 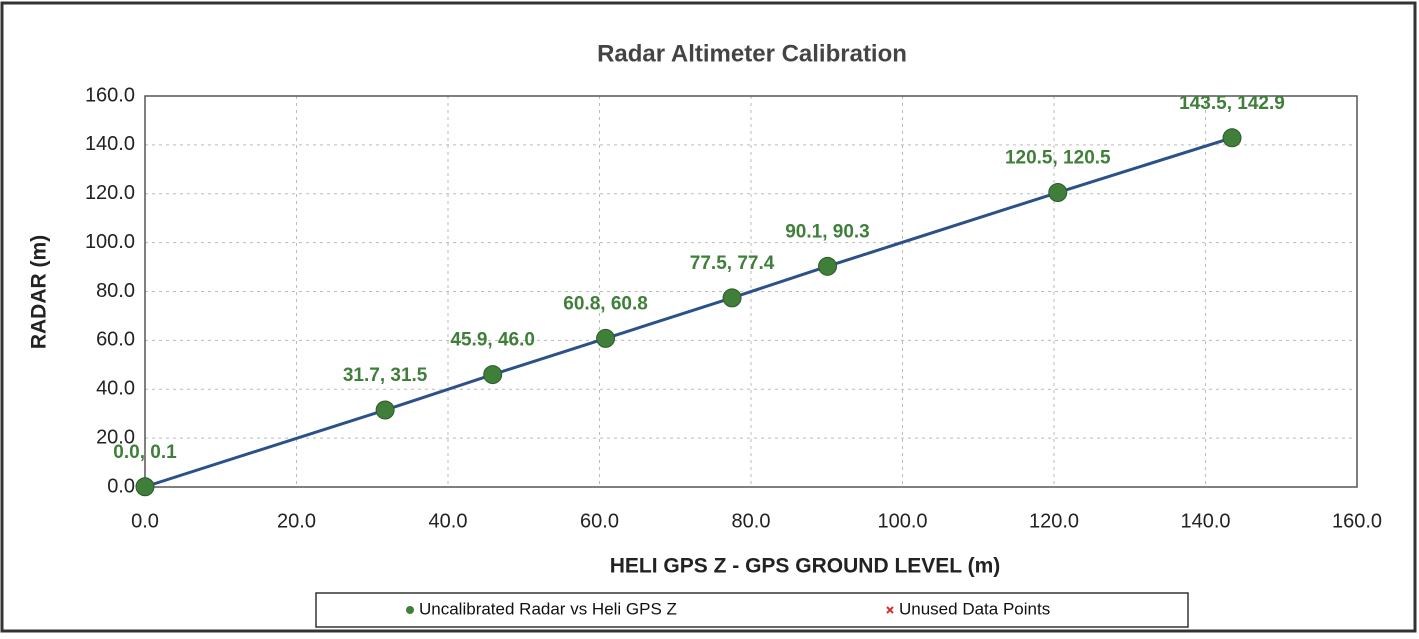 What do you see at coordinates (110, 193) in the screenshot?
I see `y-tick-label: 120.0` at bounding box center [110, 193].